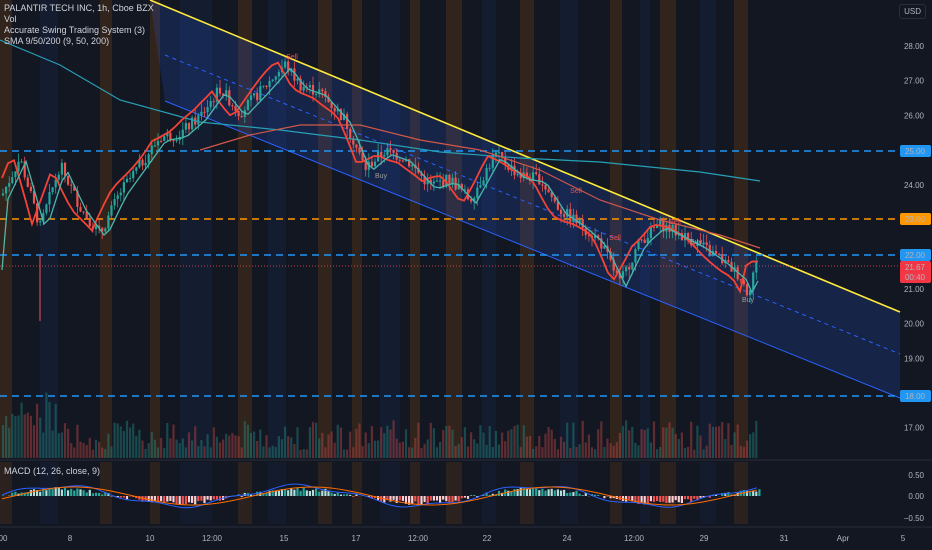 This screenshot has width=932, height=550. What do you see at coordinates (912, 11) in the screenshot?
I see `currency-button: USD` at bounding box center [912, 11].